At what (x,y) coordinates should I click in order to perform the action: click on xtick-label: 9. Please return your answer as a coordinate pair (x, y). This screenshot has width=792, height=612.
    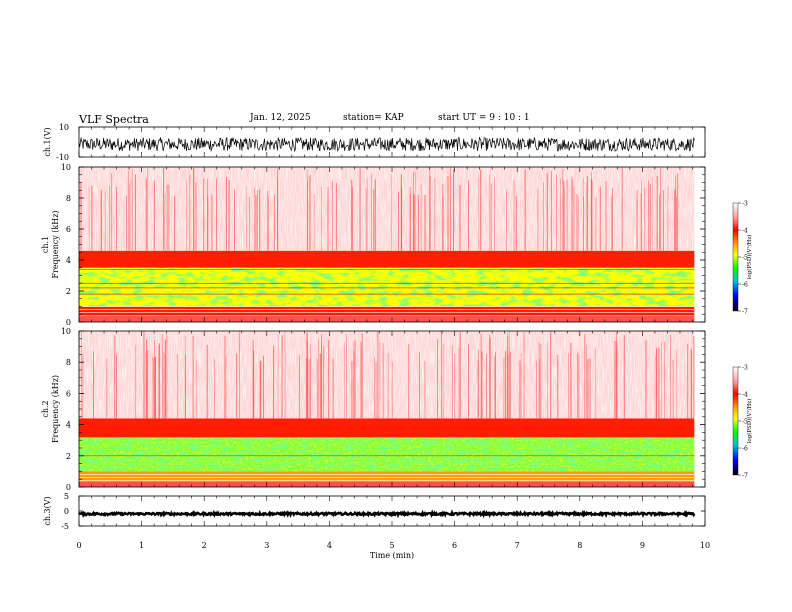
    Looking at the image, I should click on (642, 545).